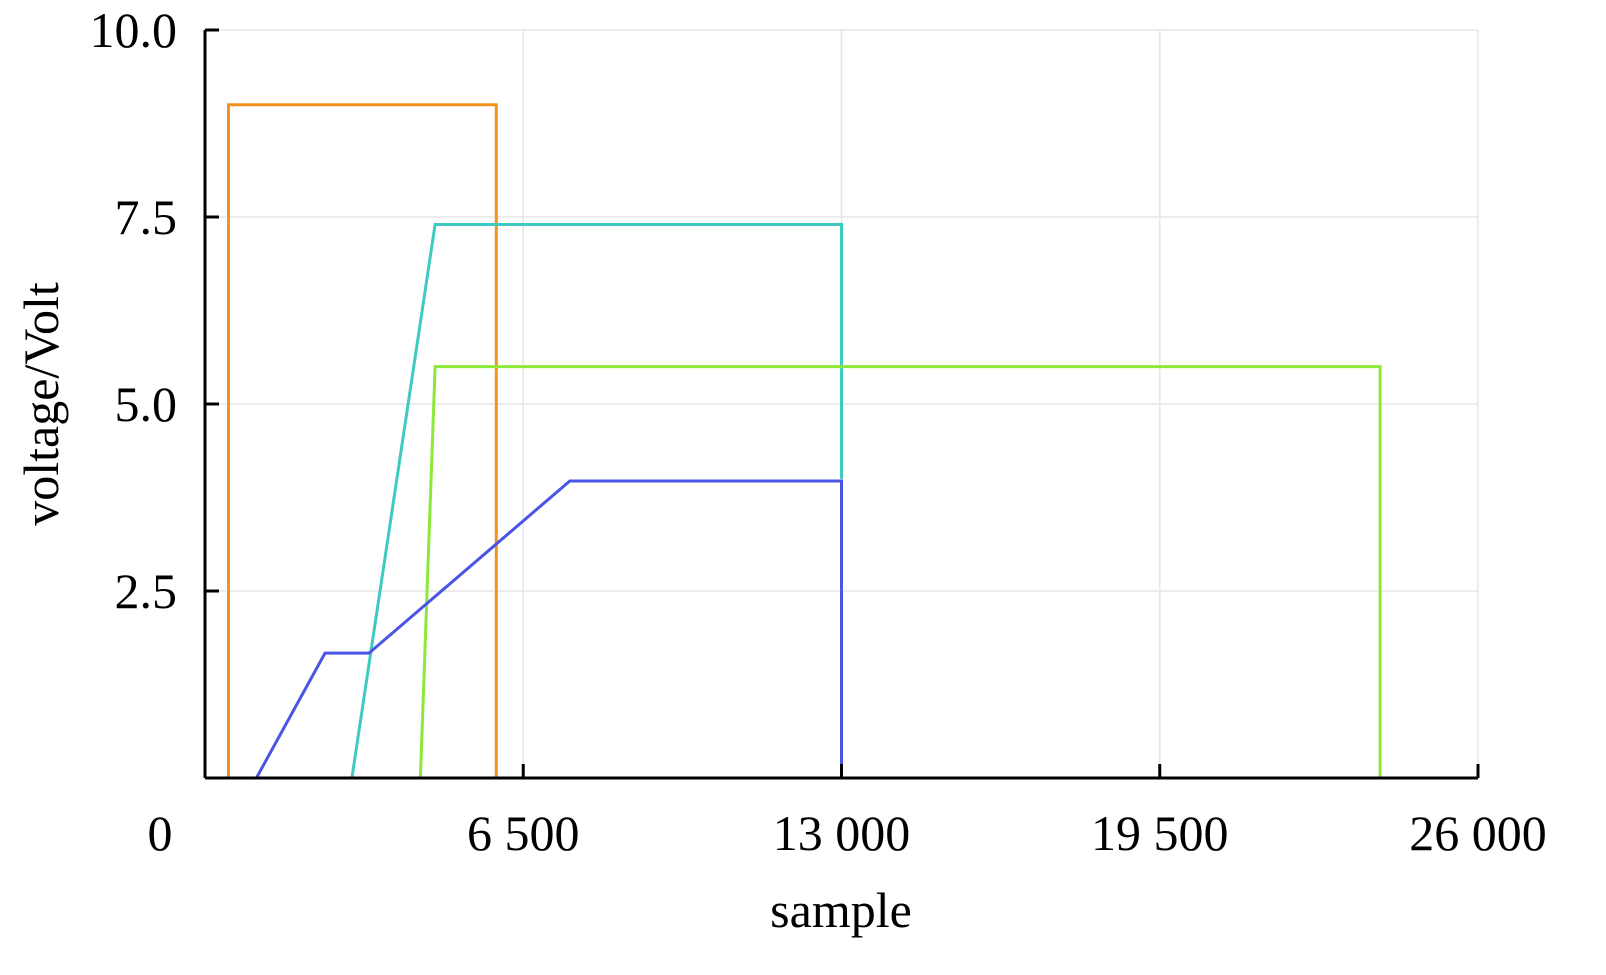 This screenshot has width=1606, height=975. I want to click on x-tick-label: 0, so click(160, 833).